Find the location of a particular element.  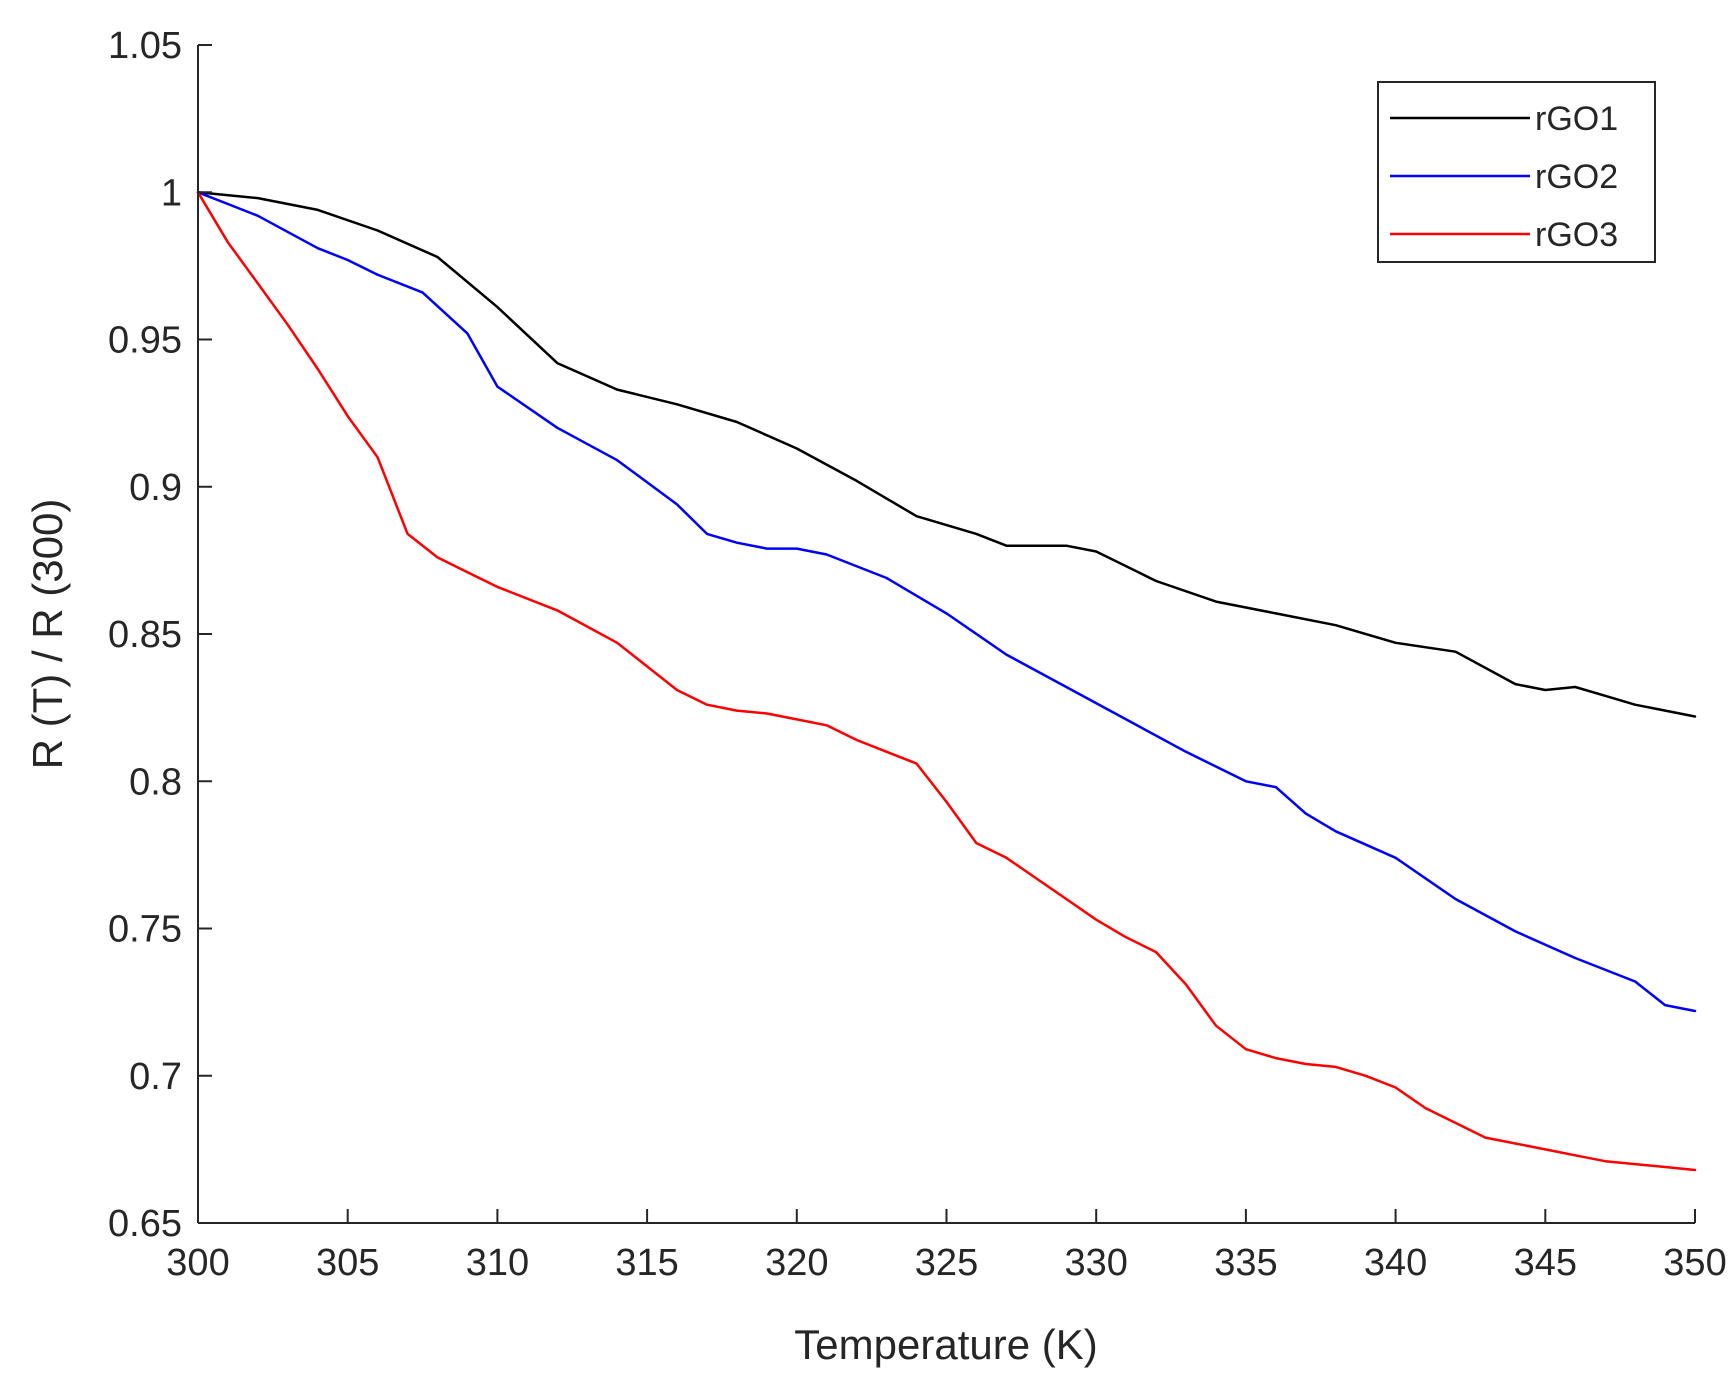

legend-box is located at coordinates (1516, 172).